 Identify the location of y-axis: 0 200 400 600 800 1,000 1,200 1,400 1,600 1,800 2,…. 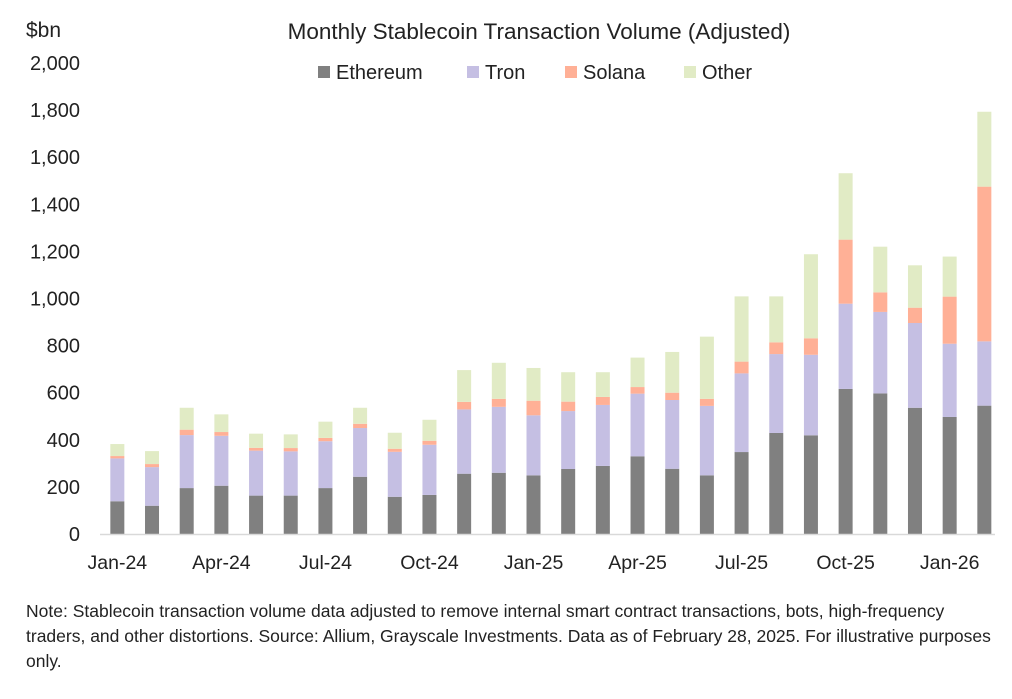
(55, 299).